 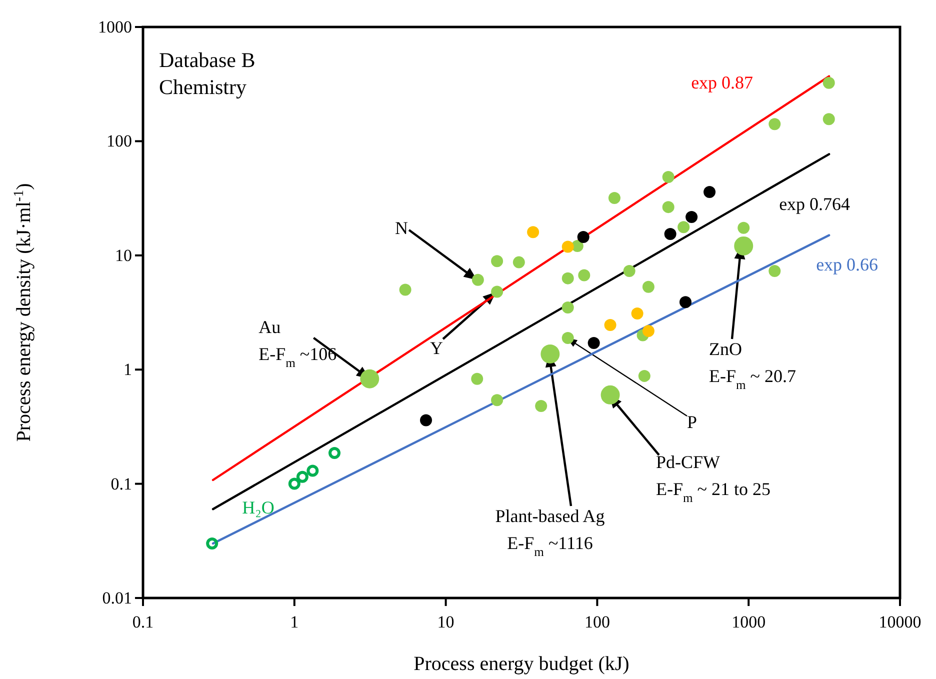 I want to click on y-tick-label: 0.01, so click(x=117, y=598).